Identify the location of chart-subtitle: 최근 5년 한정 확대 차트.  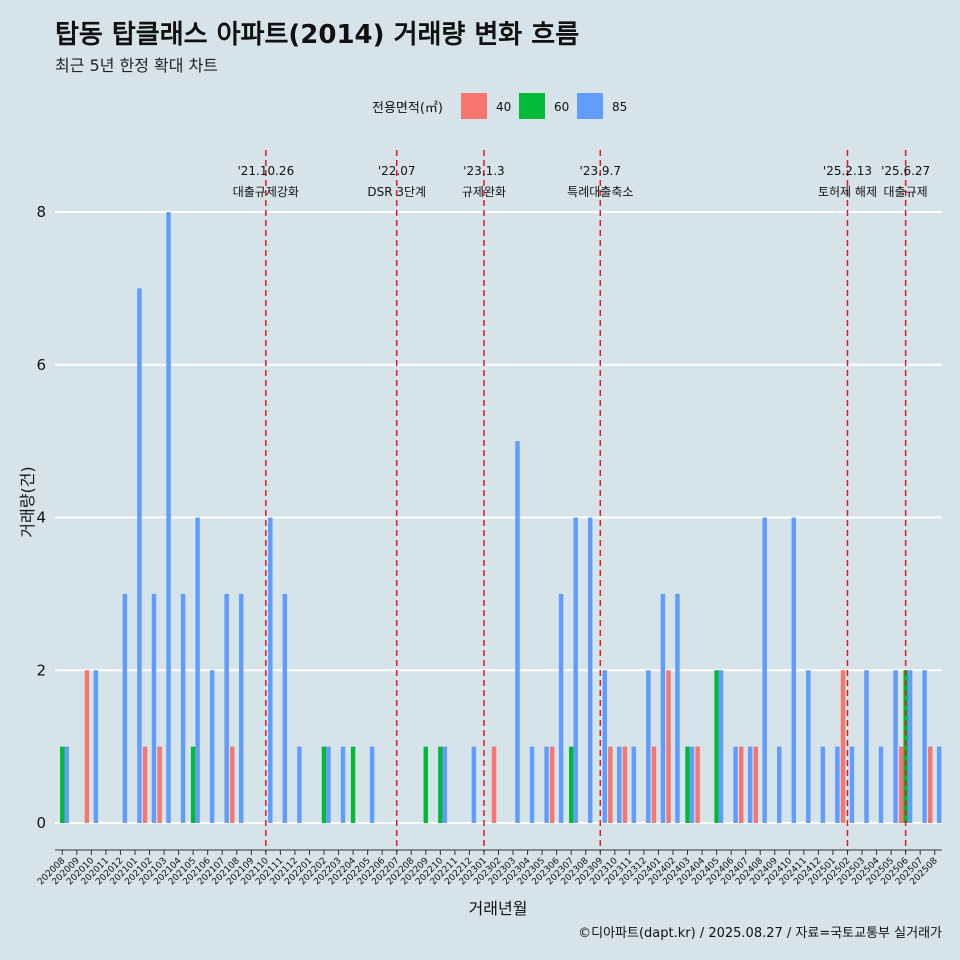
(137, 65).